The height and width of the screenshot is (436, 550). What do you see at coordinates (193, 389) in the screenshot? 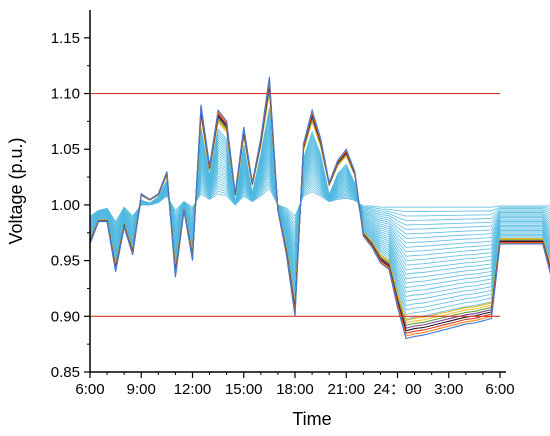
I see `x-tick-label: 12:00` at bounding box center [193, 389].